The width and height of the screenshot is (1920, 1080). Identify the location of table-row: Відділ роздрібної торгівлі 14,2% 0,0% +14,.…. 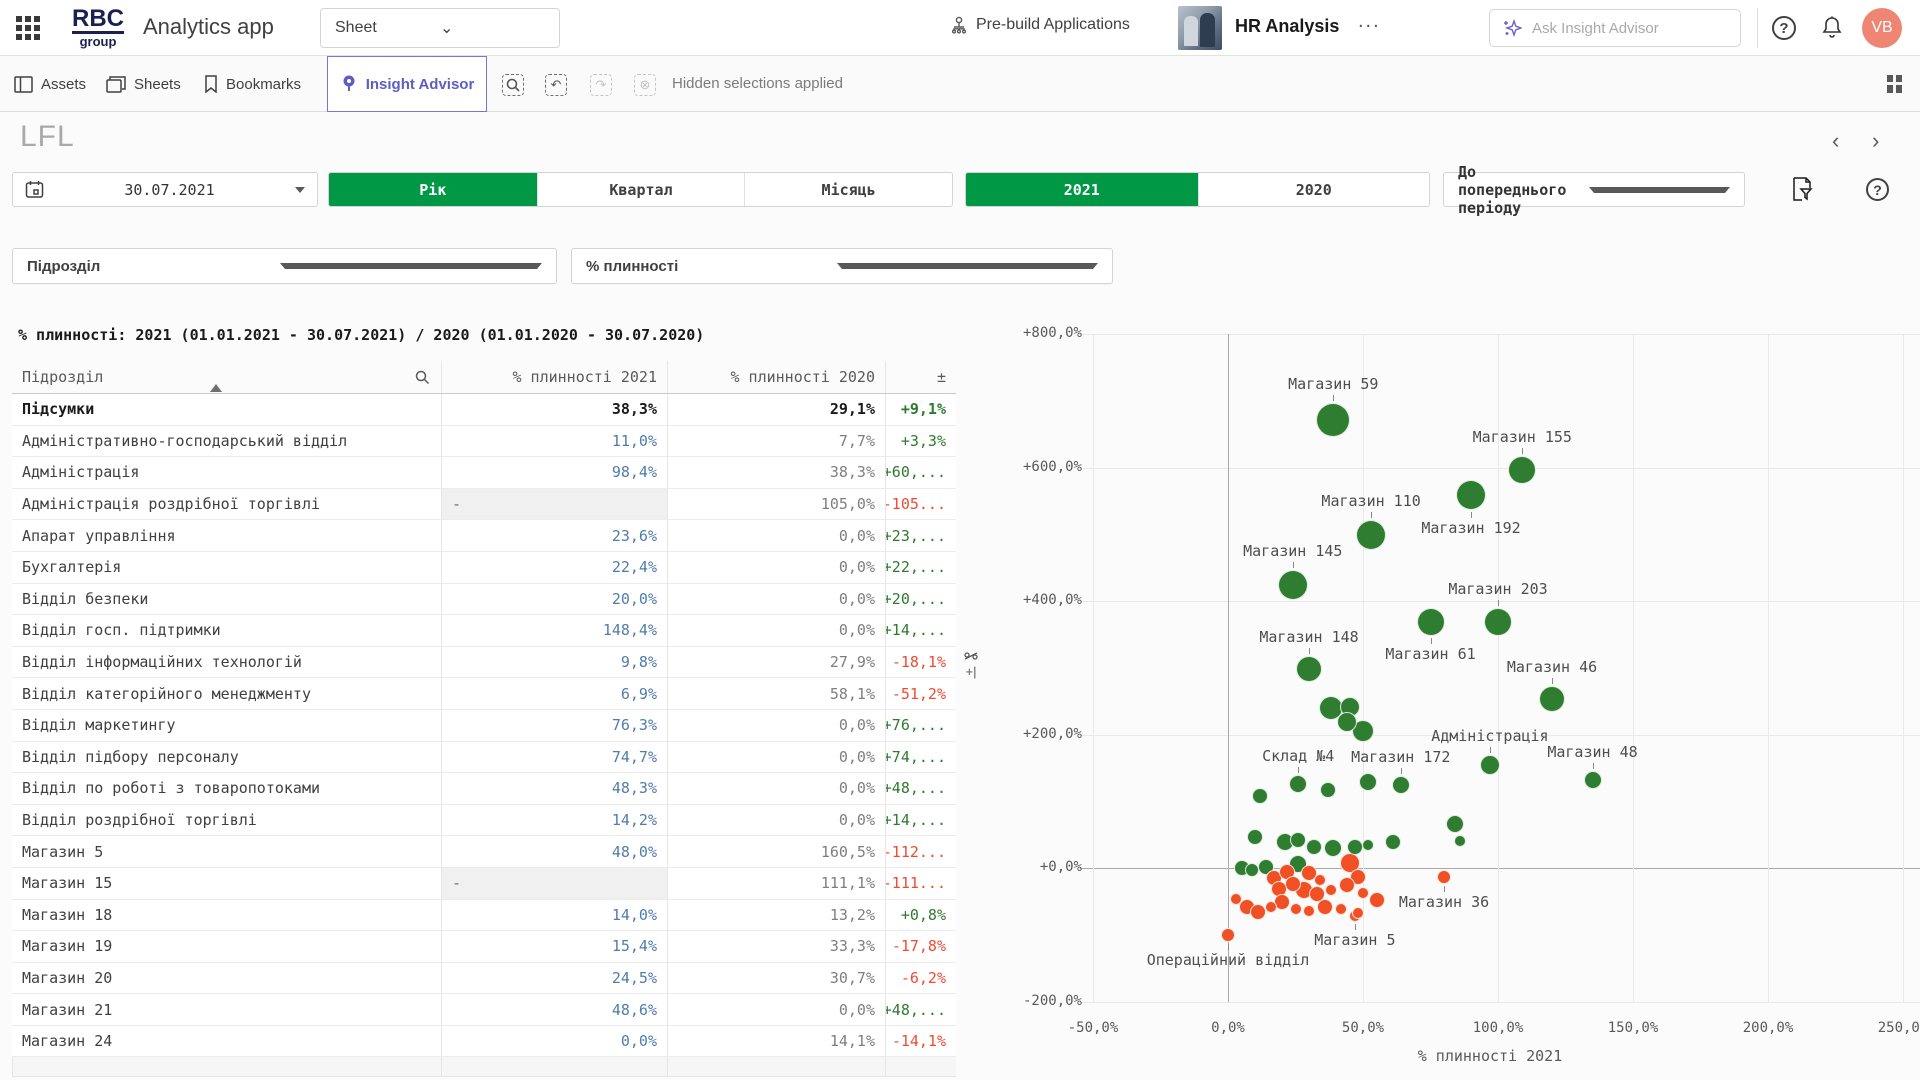
(484, 820).